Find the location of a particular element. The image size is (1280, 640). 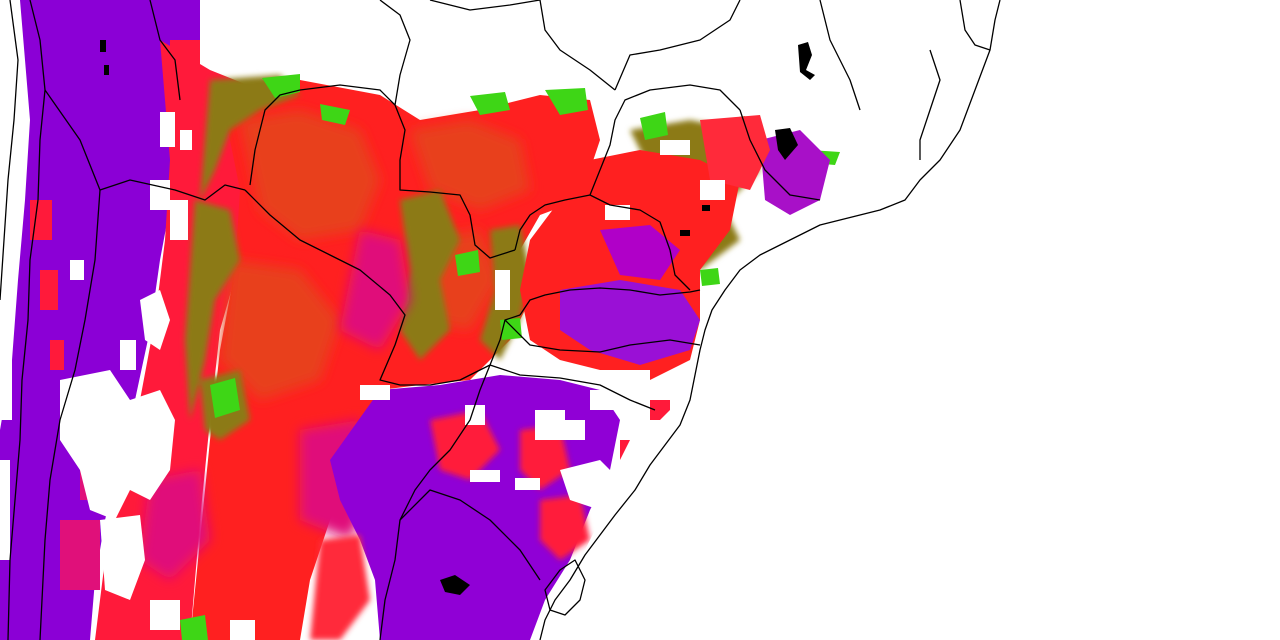

shade-red-ne is located at coordinates (735, 152).